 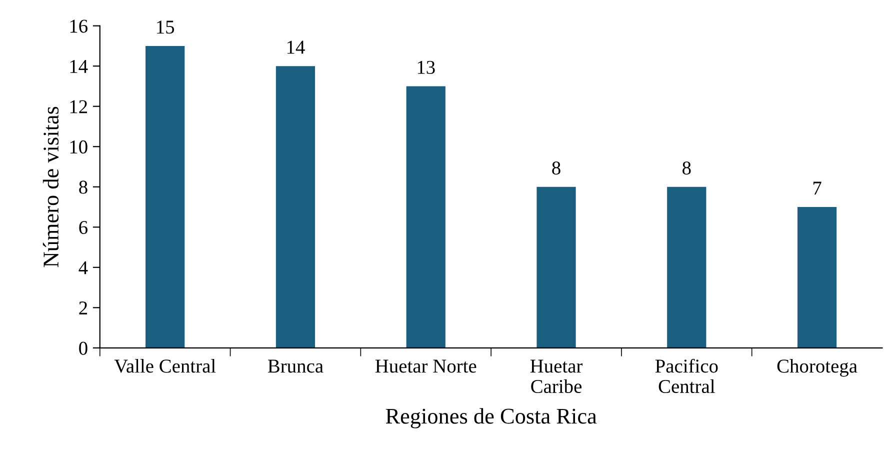 I want to click on x-tick-label: Chorotega, so click(x=817, y=368).